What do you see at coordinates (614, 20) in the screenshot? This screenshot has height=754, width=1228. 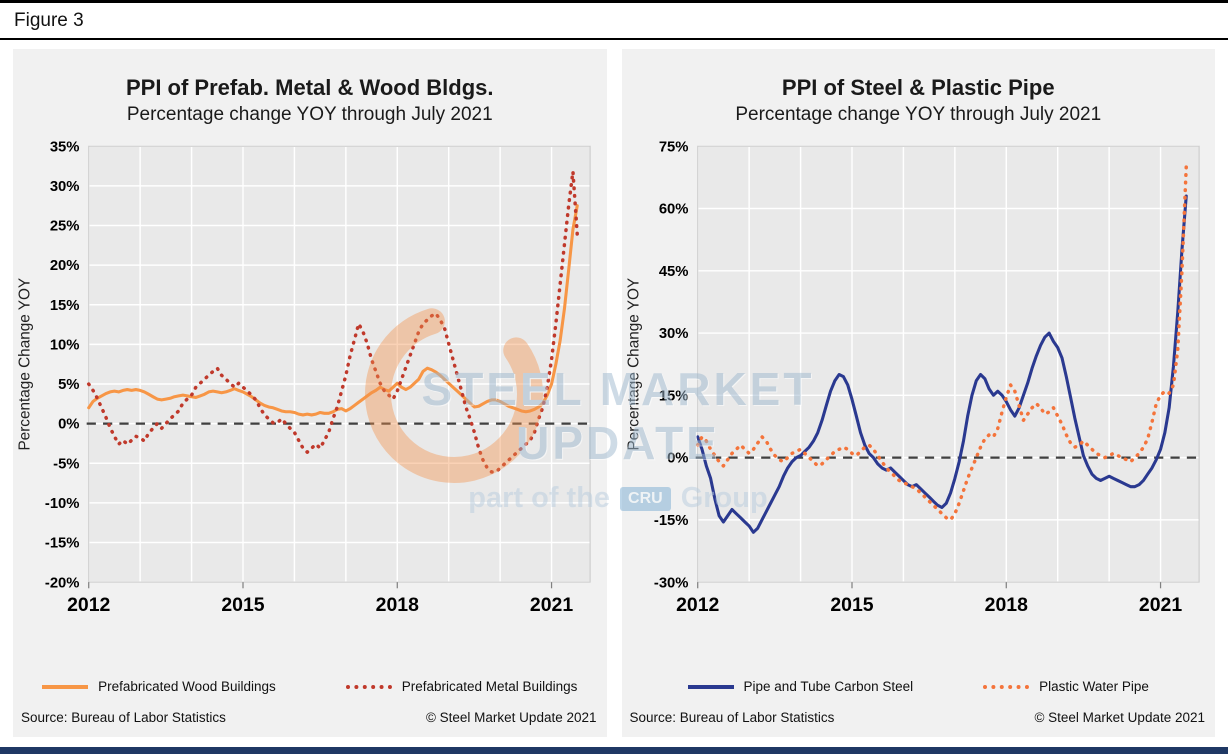 I see `figure-header: Figure 3` at bounding box center [614, 20].